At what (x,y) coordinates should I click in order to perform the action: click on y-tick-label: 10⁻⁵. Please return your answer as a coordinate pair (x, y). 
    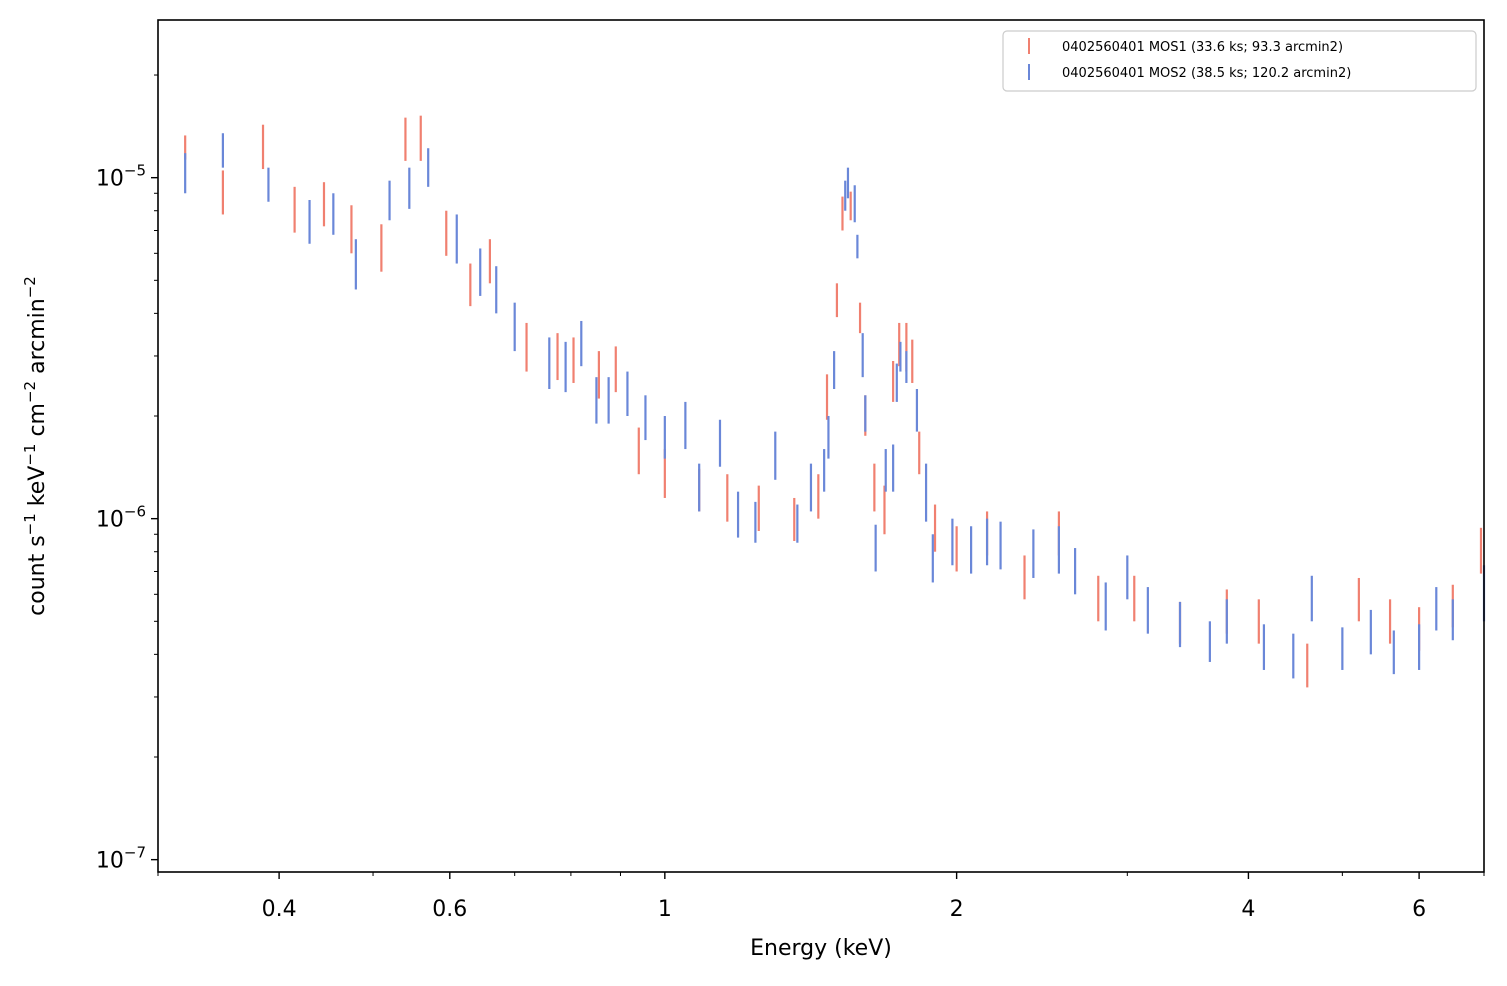
    Looking at the image, I should click on (121, 177).